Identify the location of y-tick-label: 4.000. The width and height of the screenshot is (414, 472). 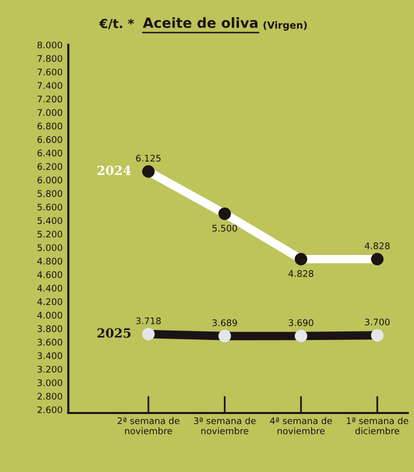
(49, 315).